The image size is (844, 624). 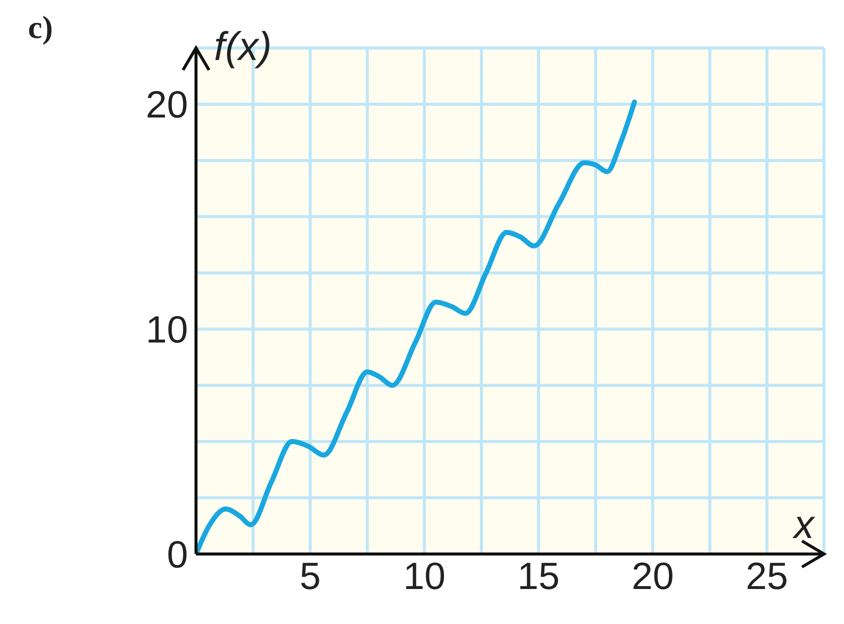 What do you see at coordinates (424, 577) in the screenshot?
I see `x-tick-label: 10` at bounding box center [424, 577].